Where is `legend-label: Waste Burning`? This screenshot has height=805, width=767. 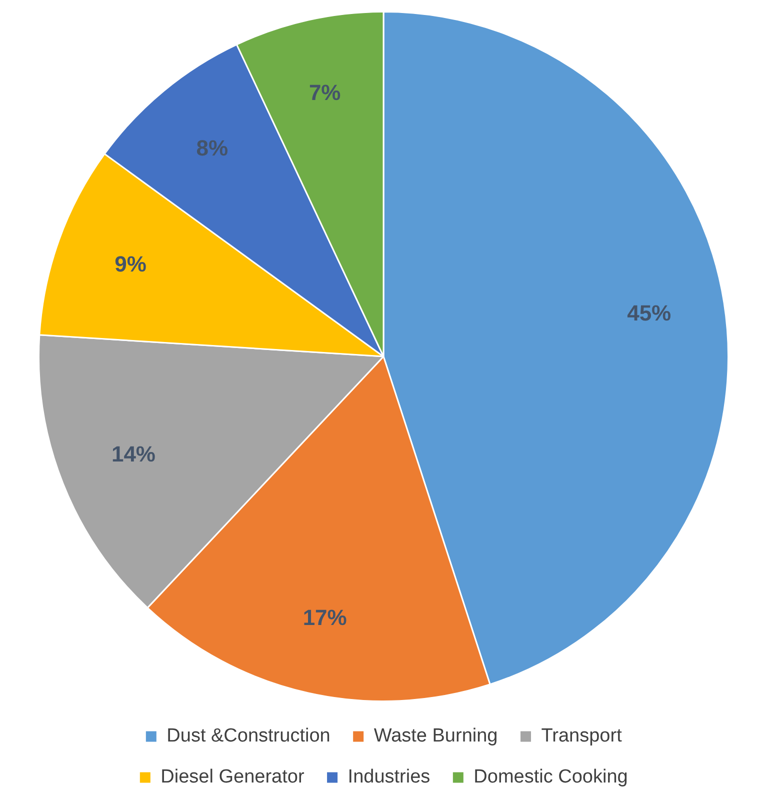 legend-label: Waste Burning is located at coordinates (436, 736).